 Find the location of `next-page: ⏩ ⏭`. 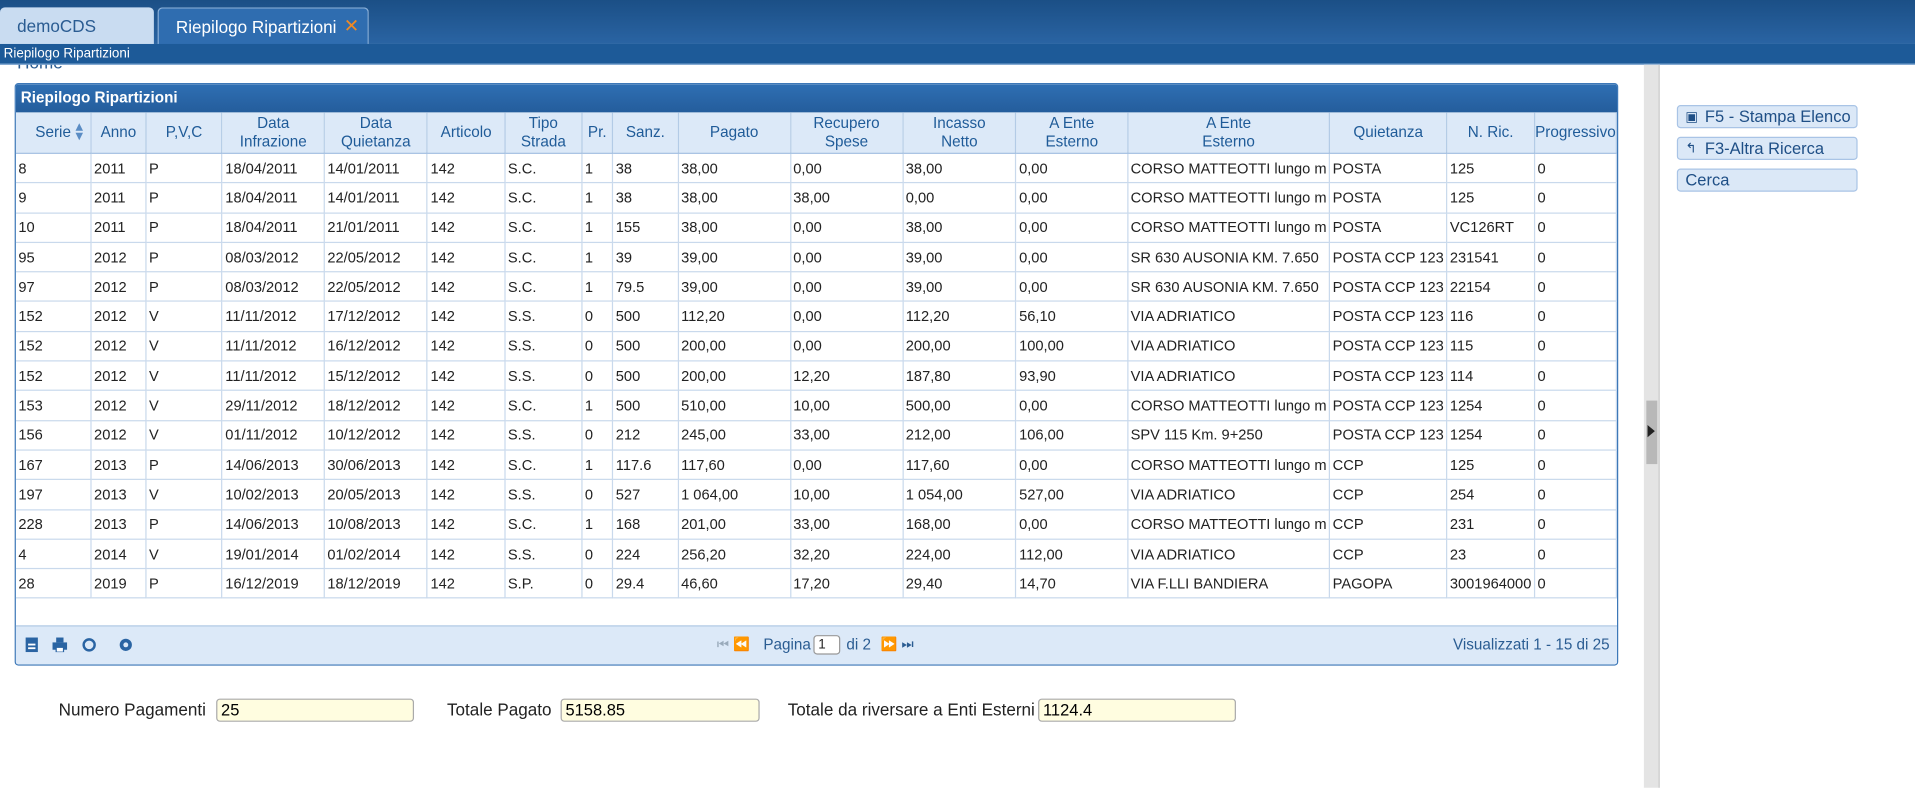

next-page: ⏩ ⏭ is located at coordinates (897, 644).